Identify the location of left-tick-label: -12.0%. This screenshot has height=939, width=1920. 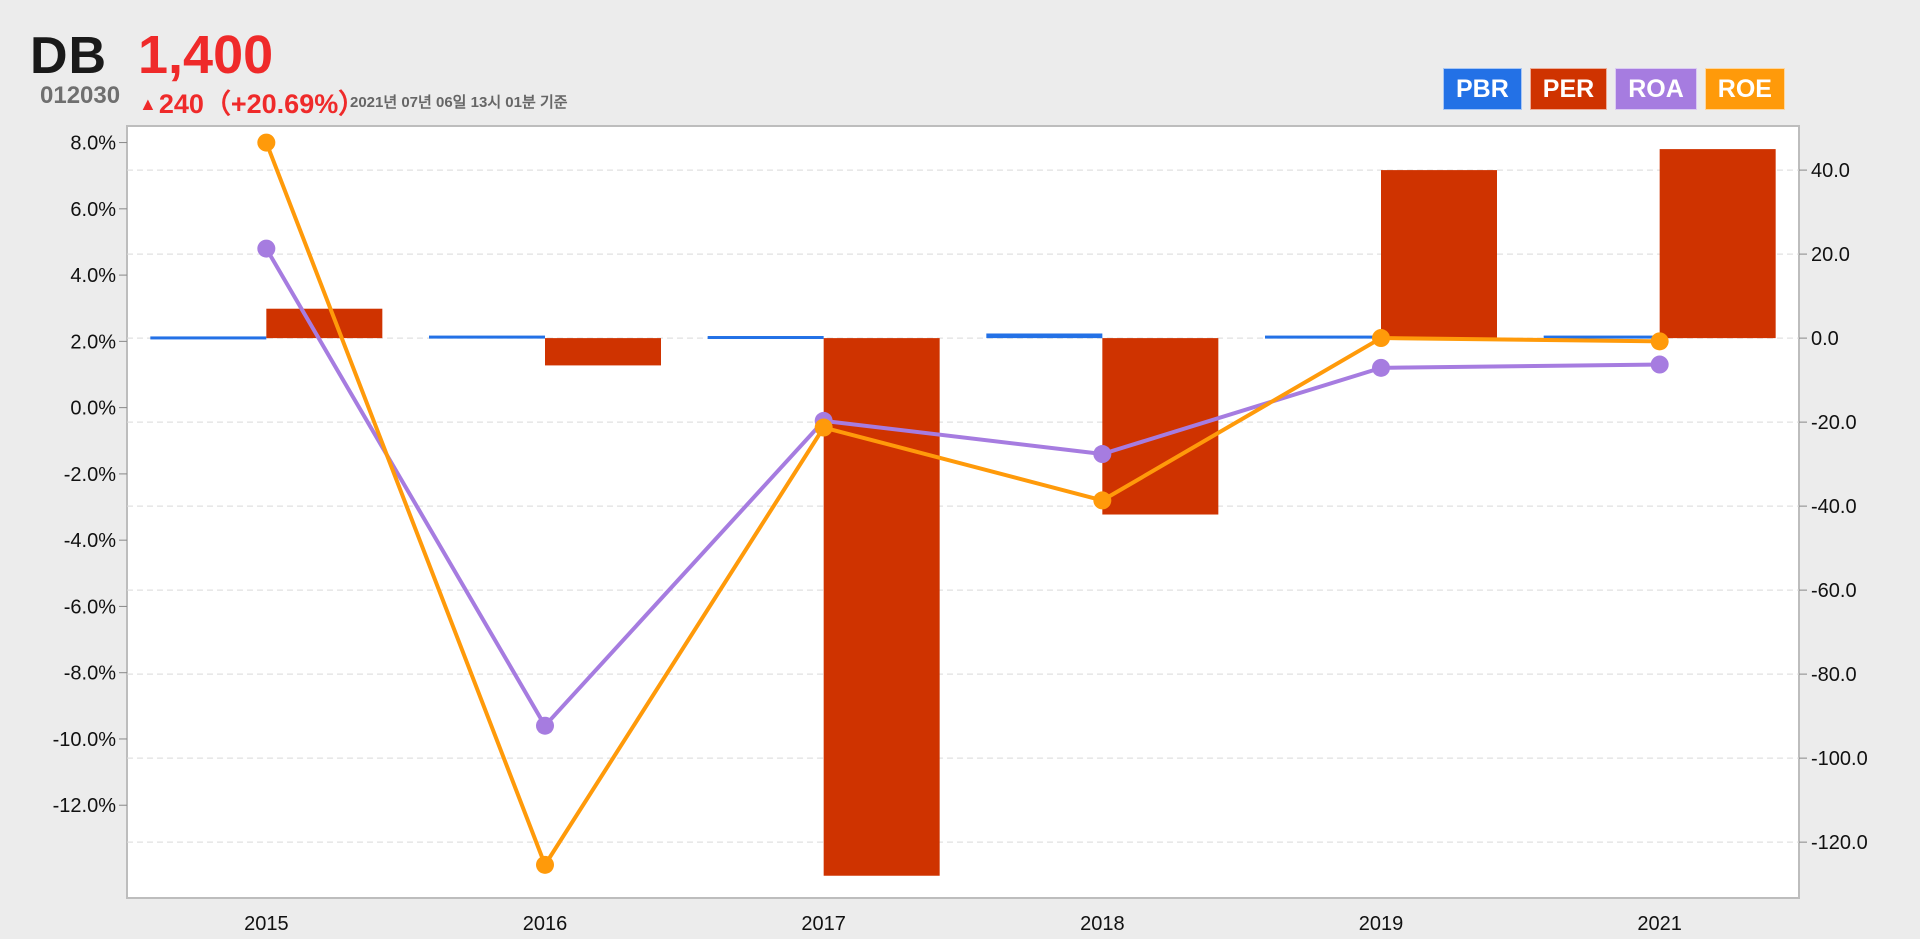
(85, 806).